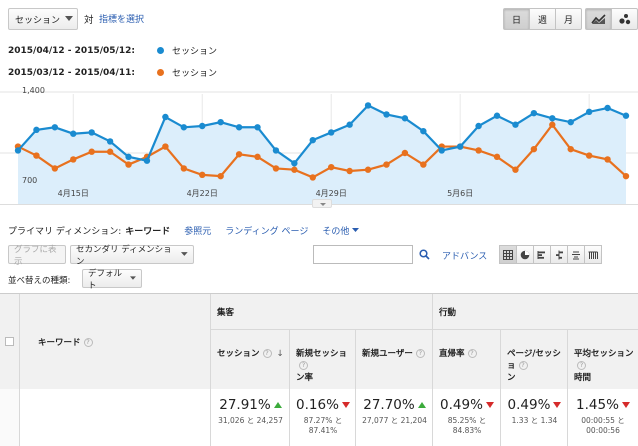  I want to click on header-checkbox-cell, so click(10, 341).